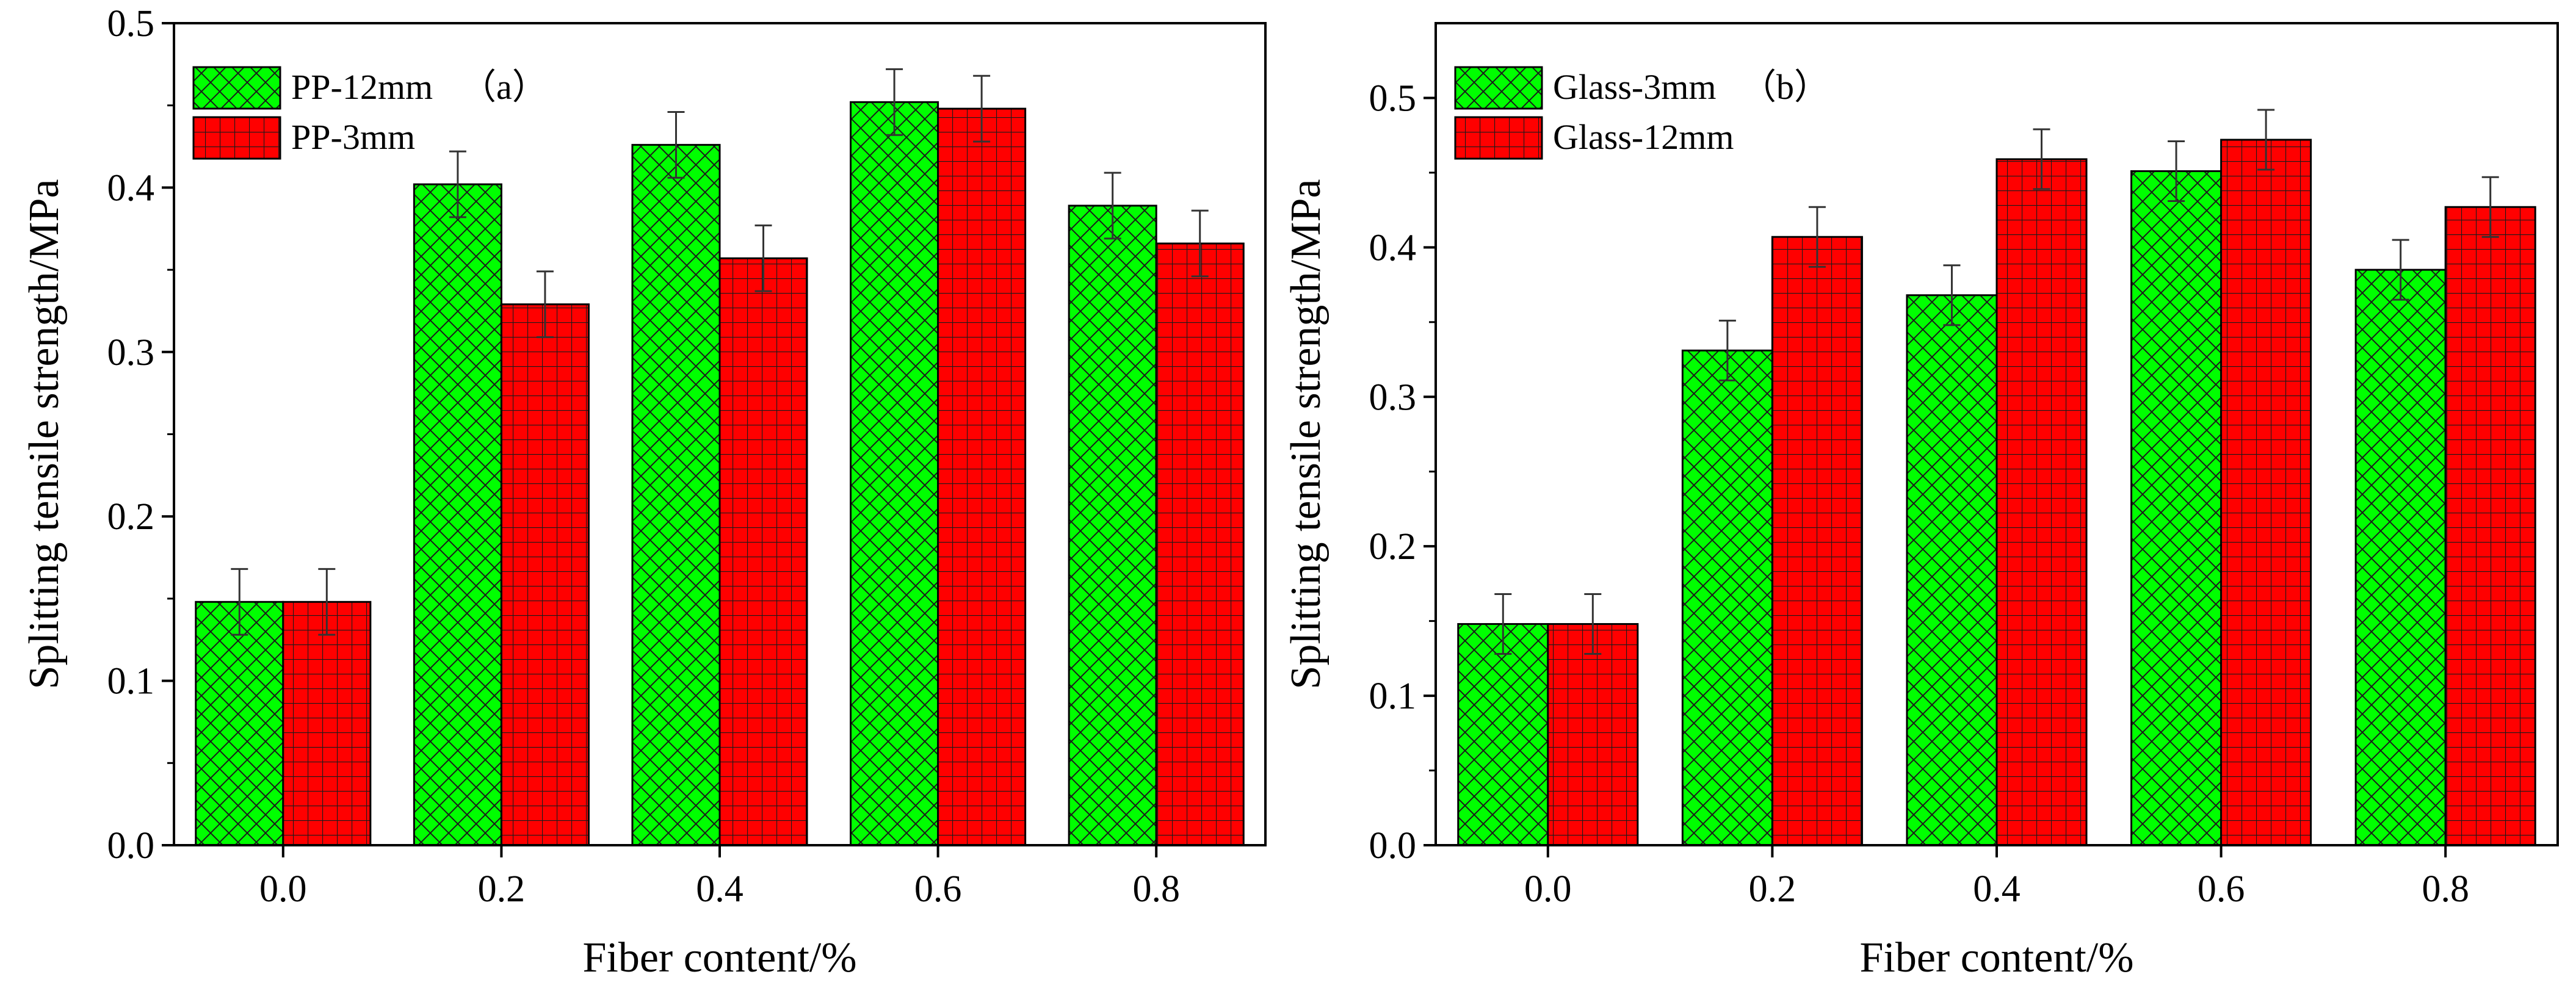  What do you see at coordinates (2041, 159) in the screenshot?
I see `error-bar-Glass-12mm-0.4` at bounding box center [2041, 159].